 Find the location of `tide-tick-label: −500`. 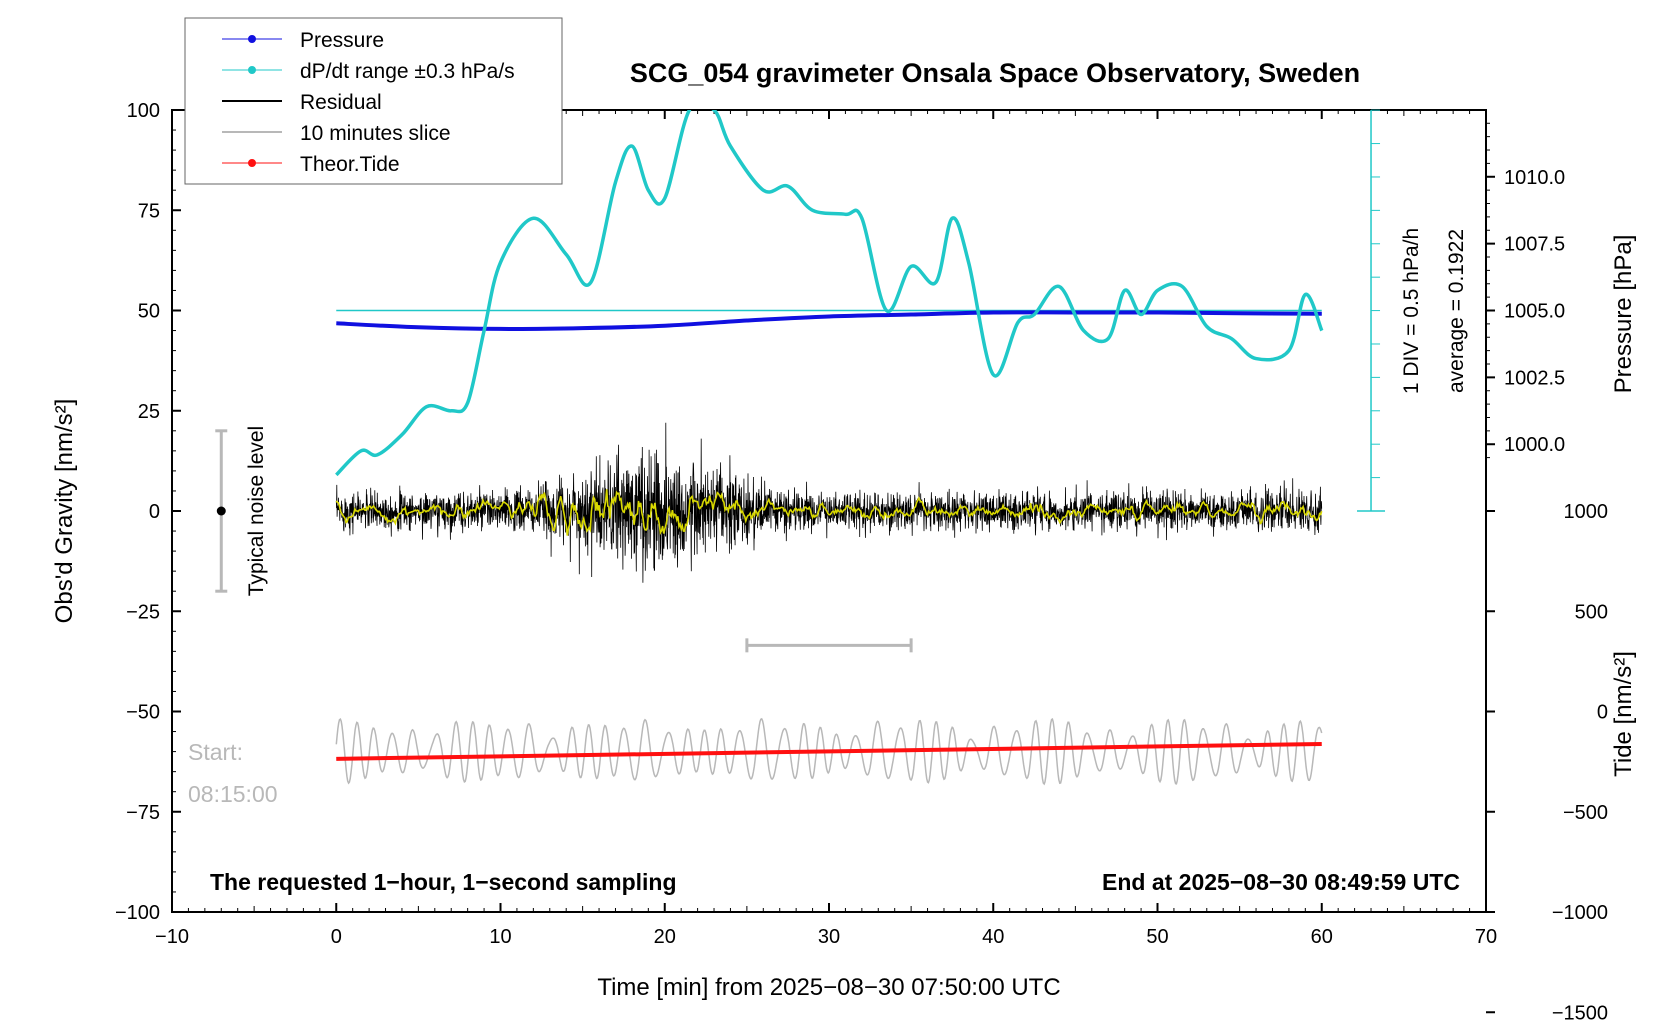

tide-tick-label: −500 is located at coordinates (1585, 813).